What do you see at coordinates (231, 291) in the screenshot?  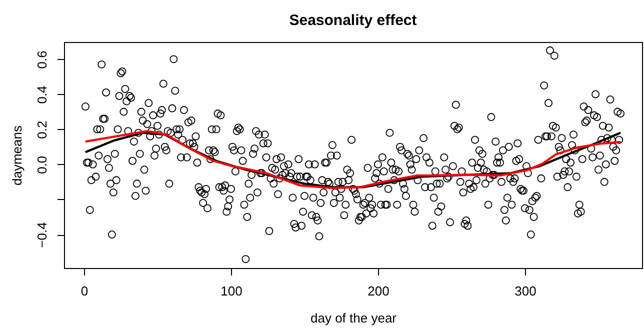 I see `x-tick-label: 100` at bounding box center [231, 291].